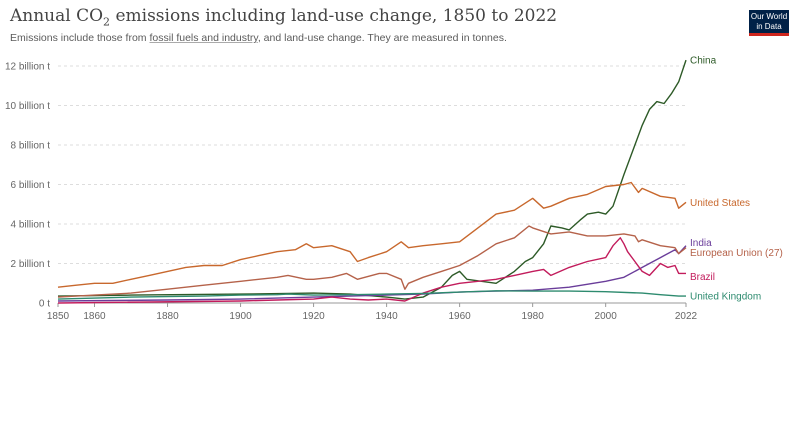  What do you see at coordinates (240, 316) in the screenshot?
I see `x-tick-label: 1900` at bounding box center [240, 316].